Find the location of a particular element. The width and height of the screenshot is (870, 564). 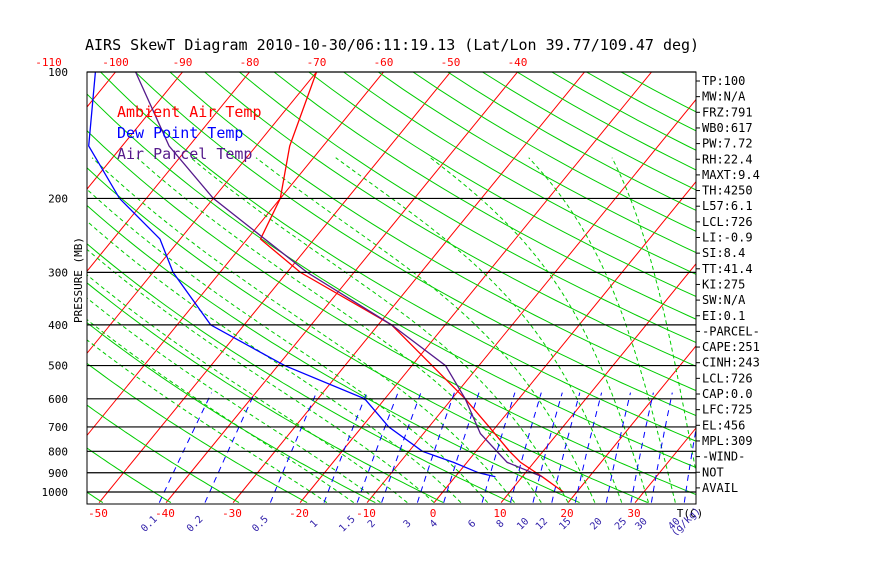

index-item: SI:8.4 is located at coordinates (723, 253).